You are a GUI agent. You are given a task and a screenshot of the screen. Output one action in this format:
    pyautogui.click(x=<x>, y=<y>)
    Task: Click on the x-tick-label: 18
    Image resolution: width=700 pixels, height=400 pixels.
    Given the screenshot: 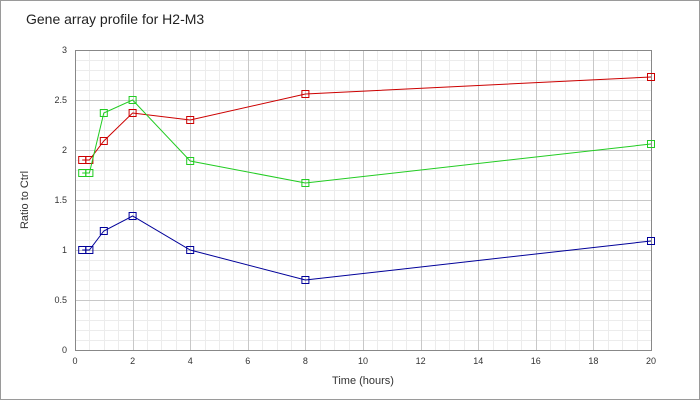 What is the action you would take?
    pyautogui.click(x=593, y=361)
    